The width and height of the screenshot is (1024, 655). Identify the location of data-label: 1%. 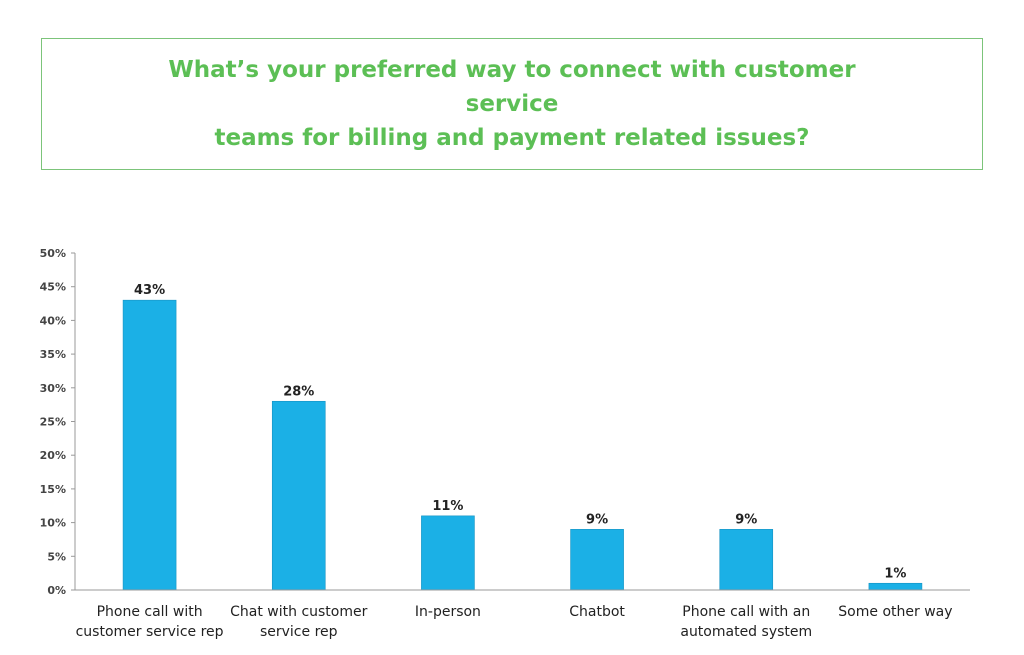
(895, 573).